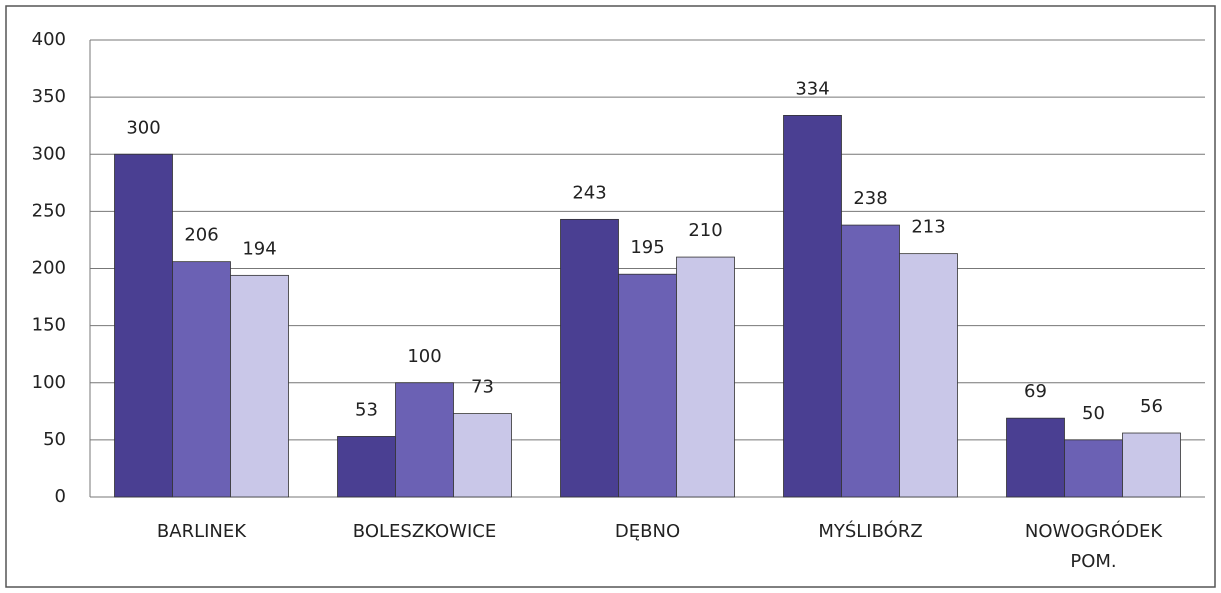 The image size is (1221, 593). What do you see at coordinates (49, 96) in the screenshot?
I see `y-tick-label: 350` at bounding box center [49, 96].